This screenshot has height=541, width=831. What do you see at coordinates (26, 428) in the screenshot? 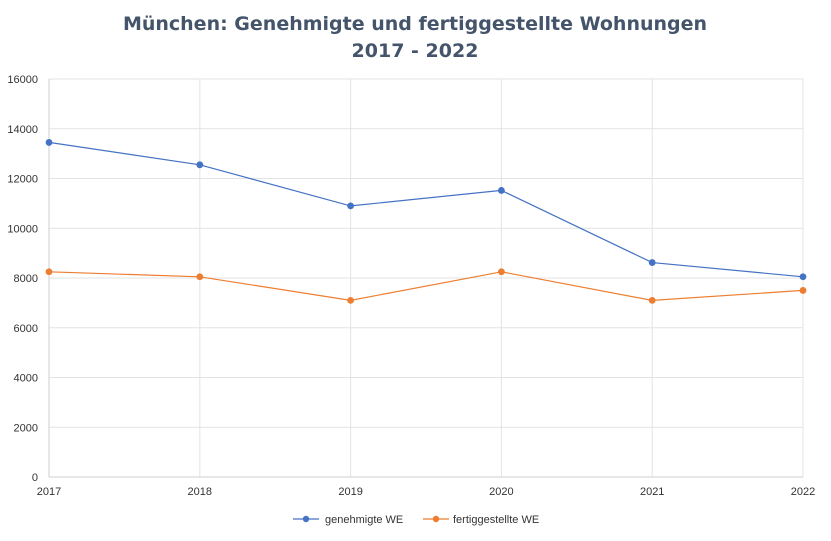
I see `y-tick-label: 2000` at bounding box center [26, 428].